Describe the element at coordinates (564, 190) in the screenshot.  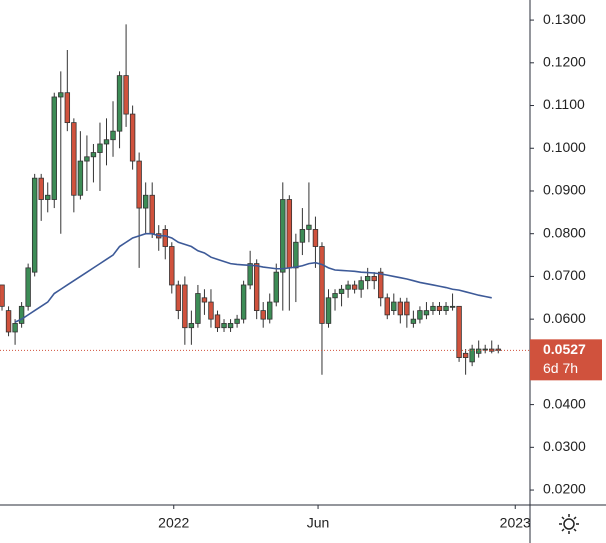
I see `y-tick-label: 0.0900` at that location.